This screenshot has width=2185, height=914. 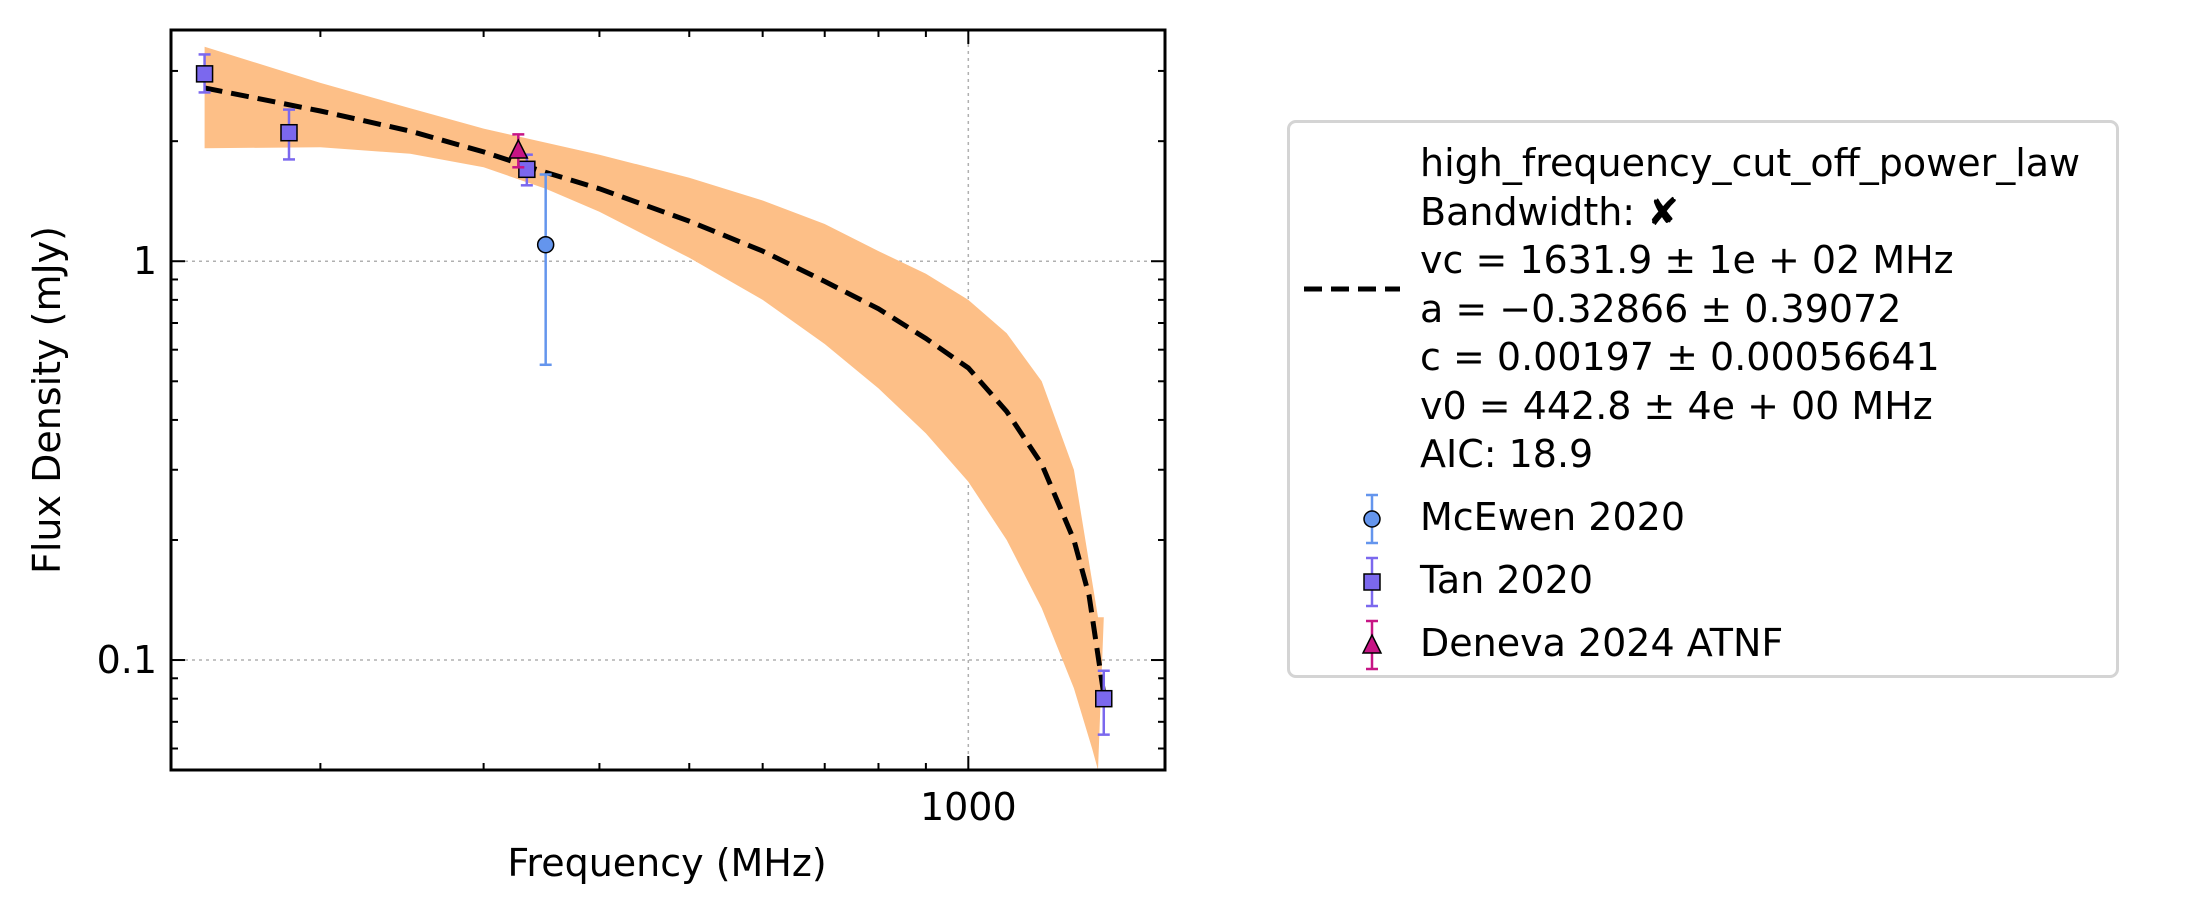 I want to click on legend-param-a: a = −0.32866 ± 0.39072, so click(x=1661, y=308).